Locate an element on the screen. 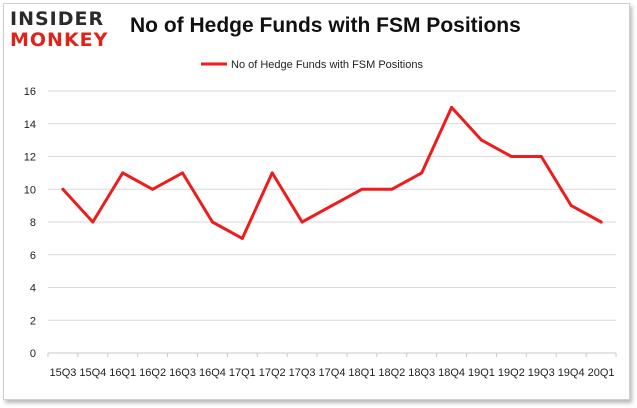  x-tick-label: 17Q4 is located at coordinates (332, 373).